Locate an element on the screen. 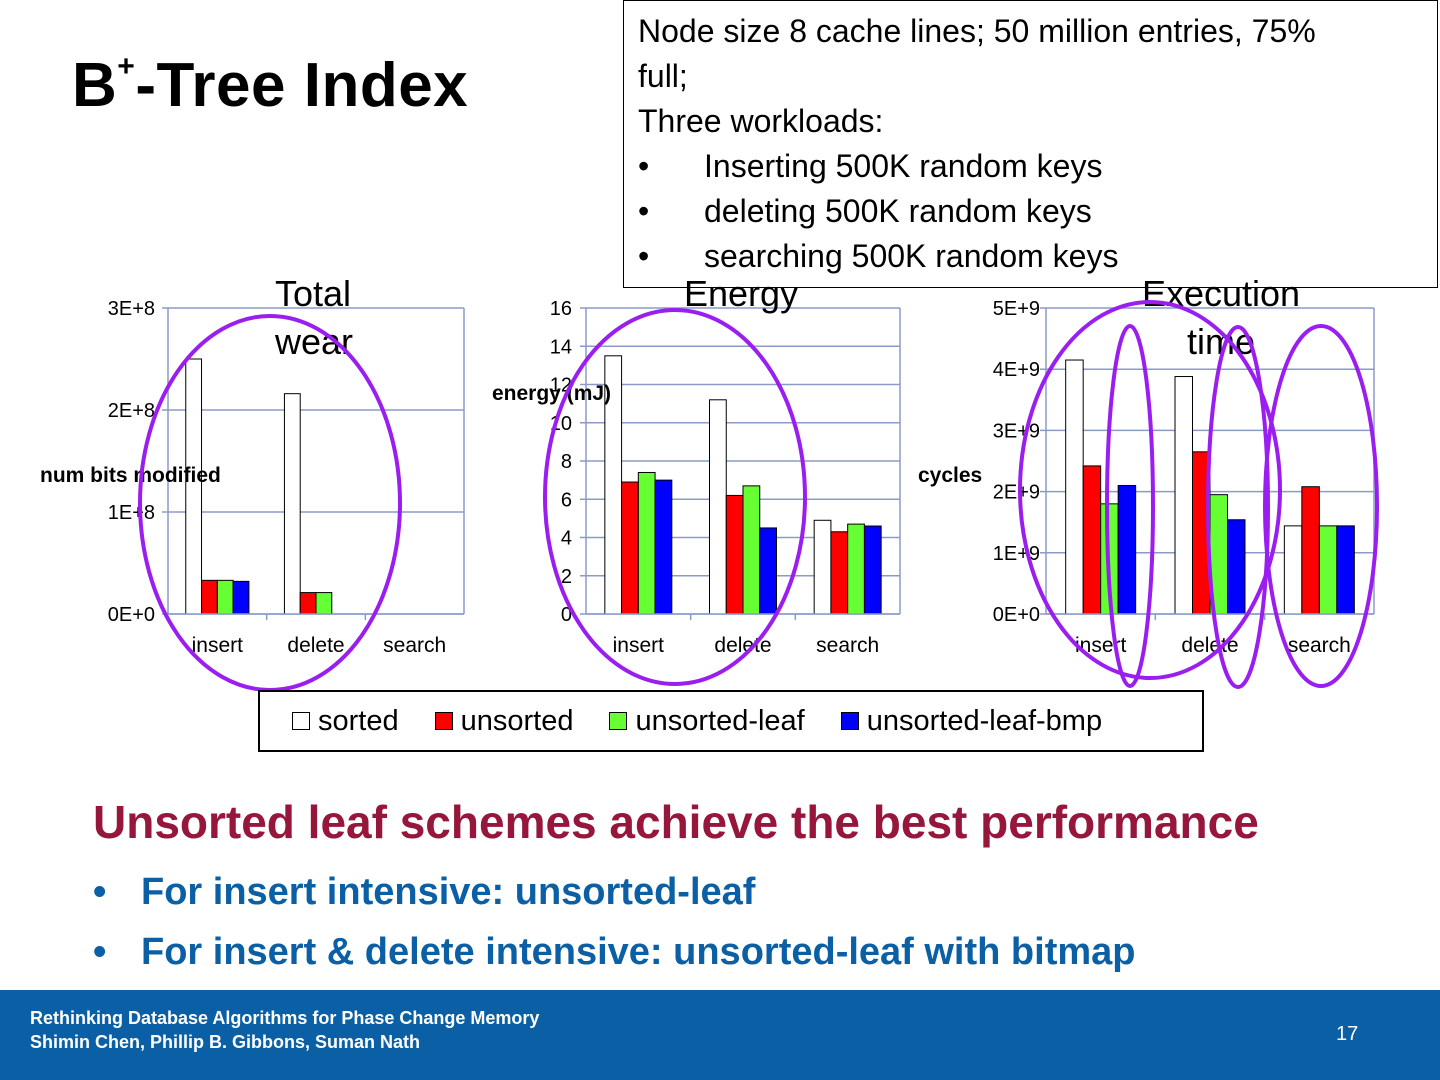 The height and width of the screenshot is (1080, 1440). chart-title-line: wear is located at coordinates (314, 341).